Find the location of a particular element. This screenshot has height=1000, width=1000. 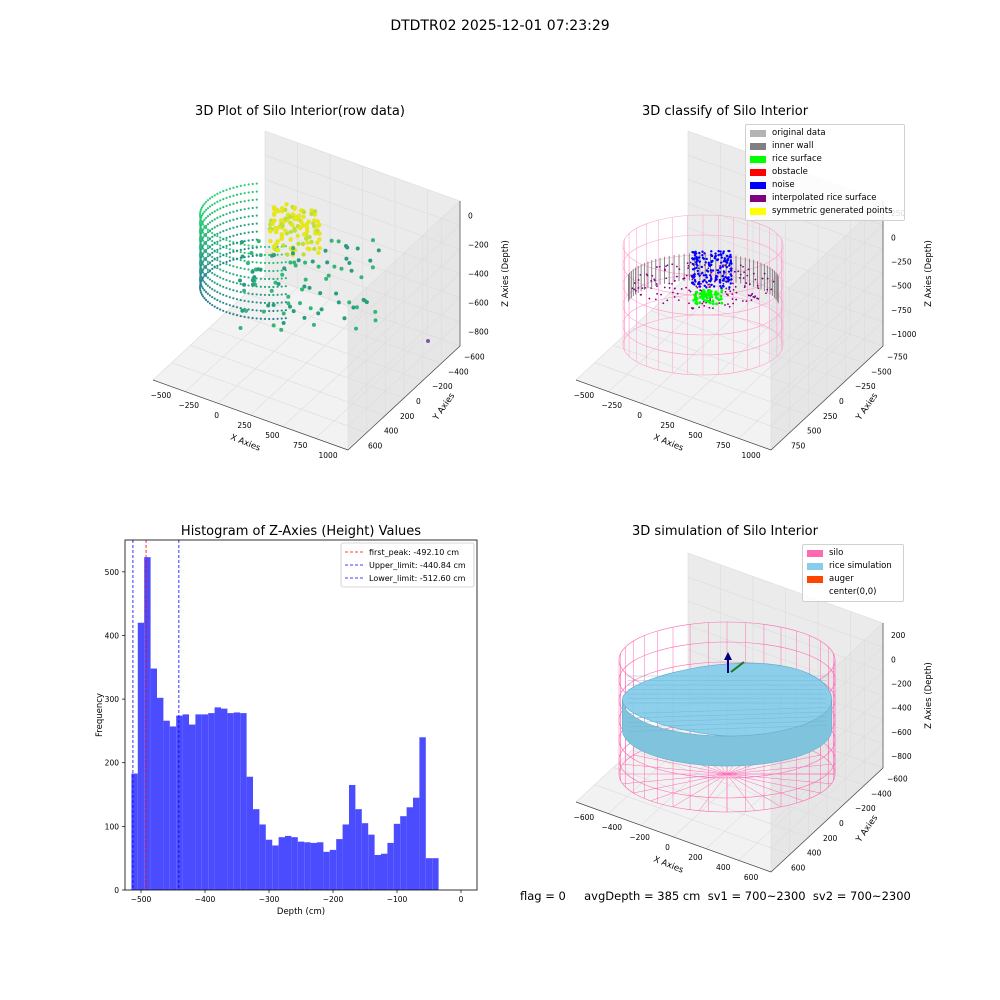

classify-legend-item: inner wall is located at coordinates (825, 146).